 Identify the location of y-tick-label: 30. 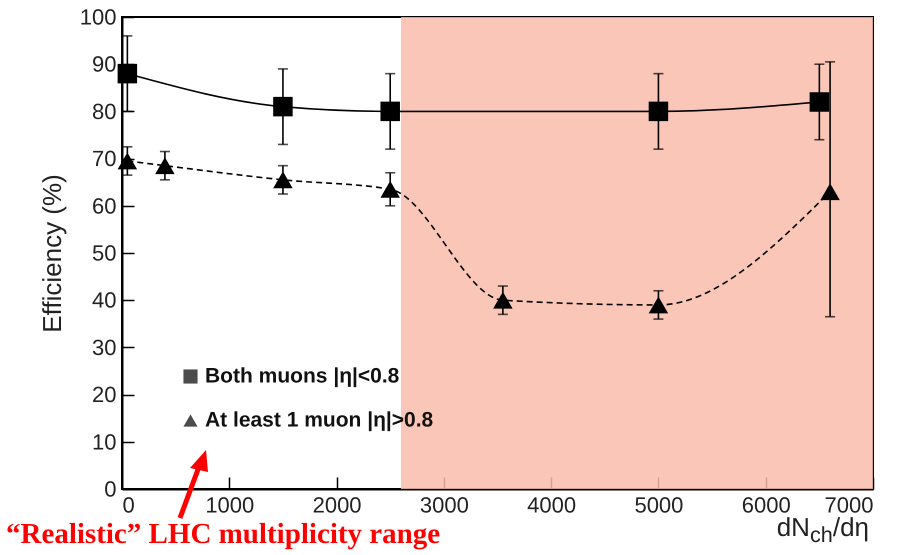
(104, 347).